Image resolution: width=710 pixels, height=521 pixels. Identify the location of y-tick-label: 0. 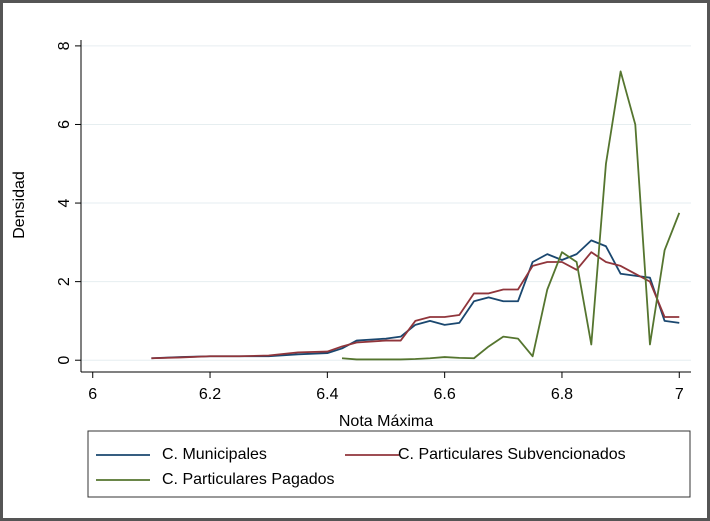
(64, 360).